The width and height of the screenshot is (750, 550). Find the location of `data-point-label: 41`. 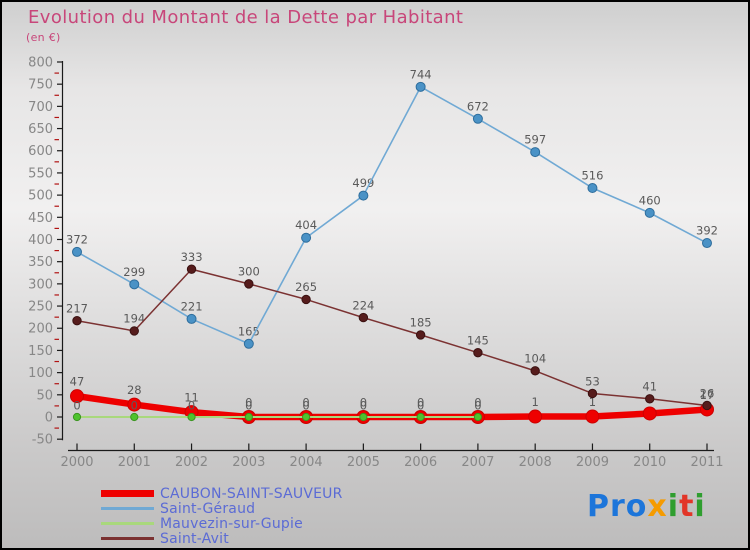

data-point-label: 41 is located at coordinates (649, 387).